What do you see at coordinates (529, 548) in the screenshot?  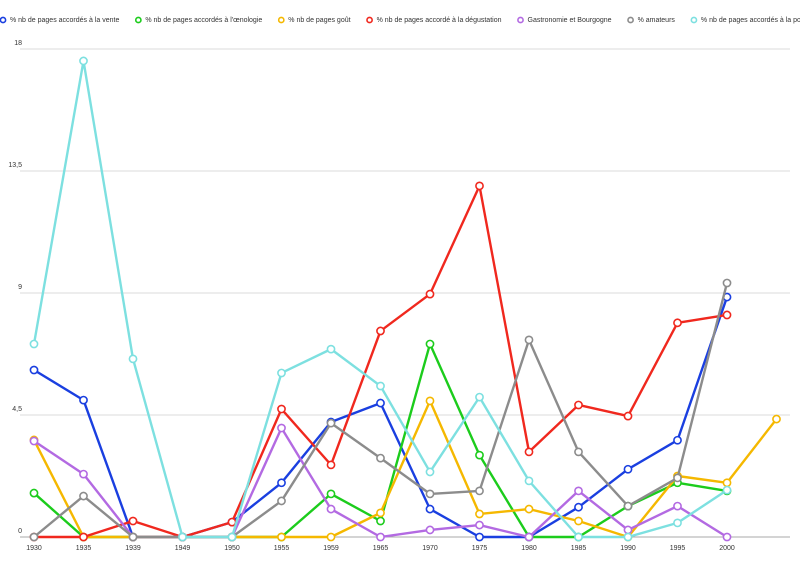 I see `x-tick-label: 1980` at bounding box center [529, 548].